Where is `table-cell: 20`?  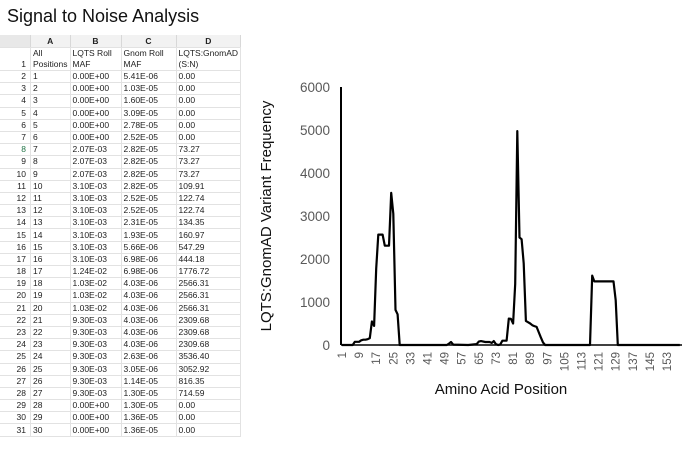
table-cell: 20 is located at coordinates (50, 308).